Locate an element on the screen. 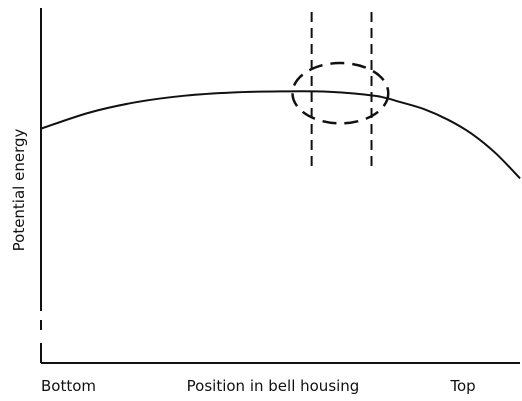 This screenshot has width=522, height=401. y-axis-label: Potential energy is located at coordinates (19, 190).